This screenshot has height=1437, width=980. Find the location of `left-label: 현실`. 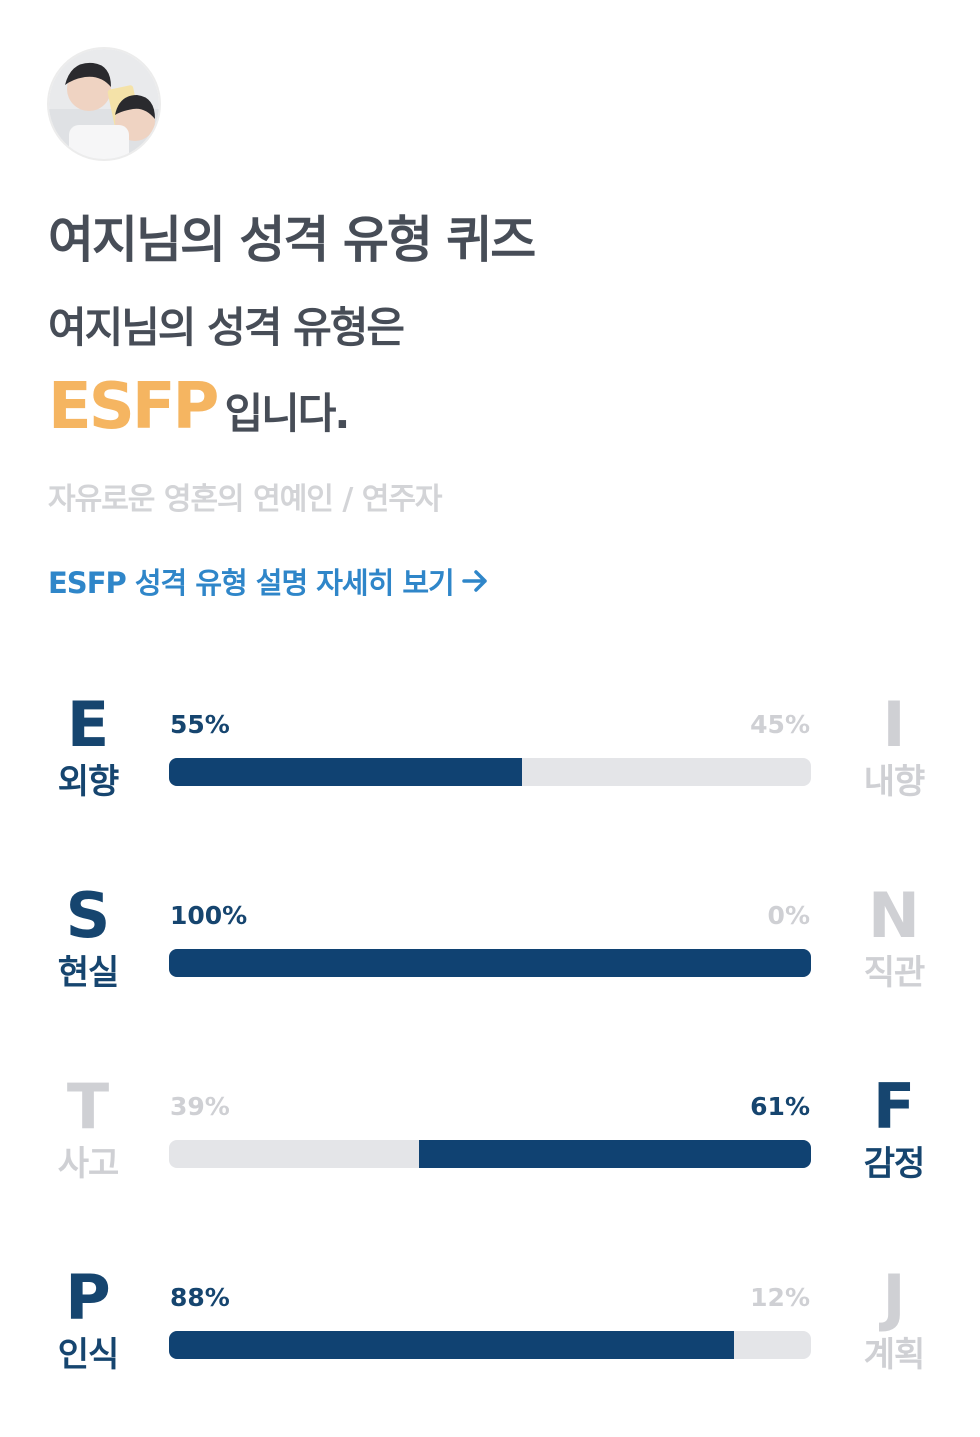

left-label: 현실 is located at coordinates (88, 973).